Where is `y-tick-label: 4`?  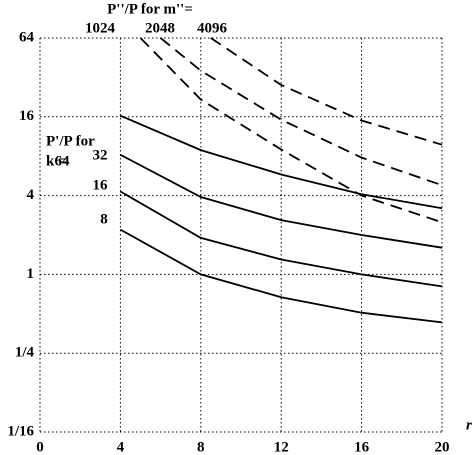
y-tick-label: 4 is located at coordinates (31, 195).